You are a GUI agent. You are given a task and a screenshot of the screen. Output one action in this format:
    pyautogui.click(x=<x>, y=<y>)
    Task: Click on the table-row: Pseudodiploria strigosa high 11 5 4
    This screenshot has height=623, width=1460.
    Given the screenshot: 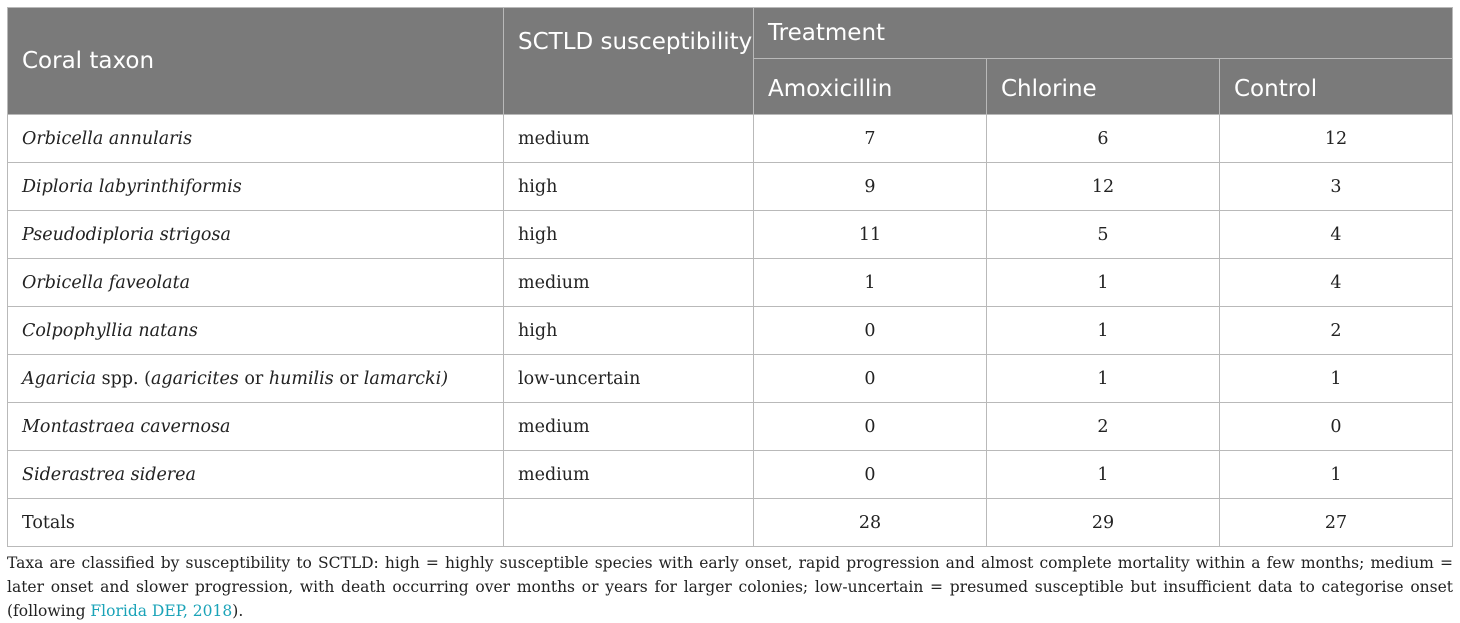 What is the action you would take?
    pyautogui.click(x=730, y=234)
    